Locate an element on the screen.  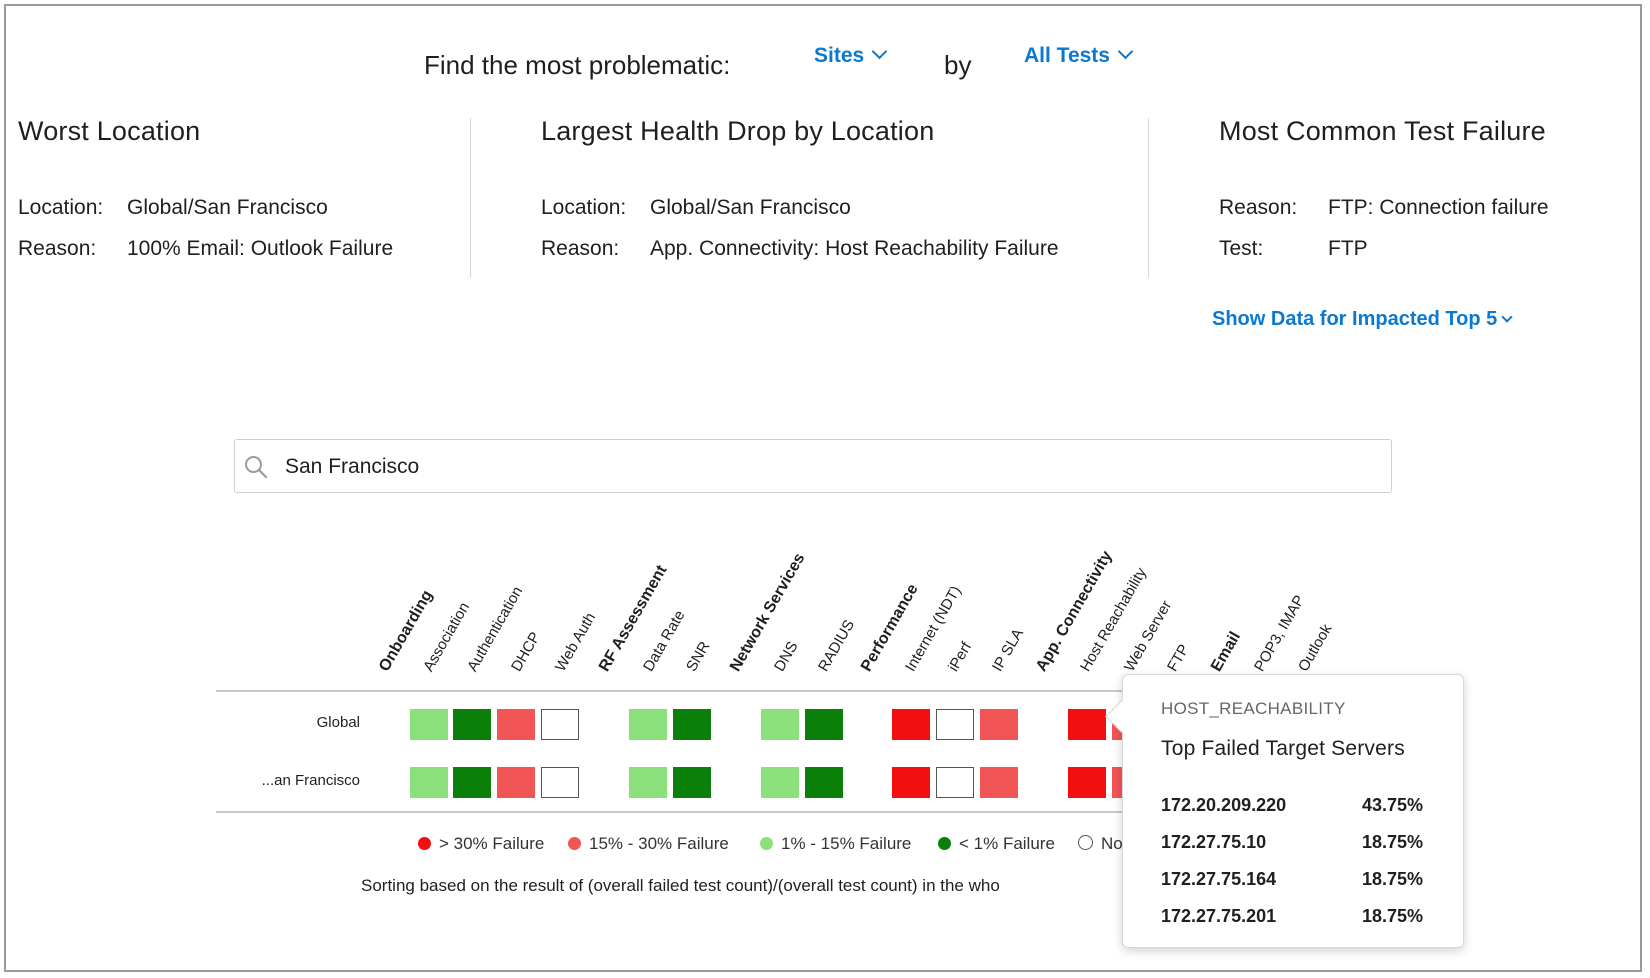
finder-by: by is located at coordinates (958, 65).